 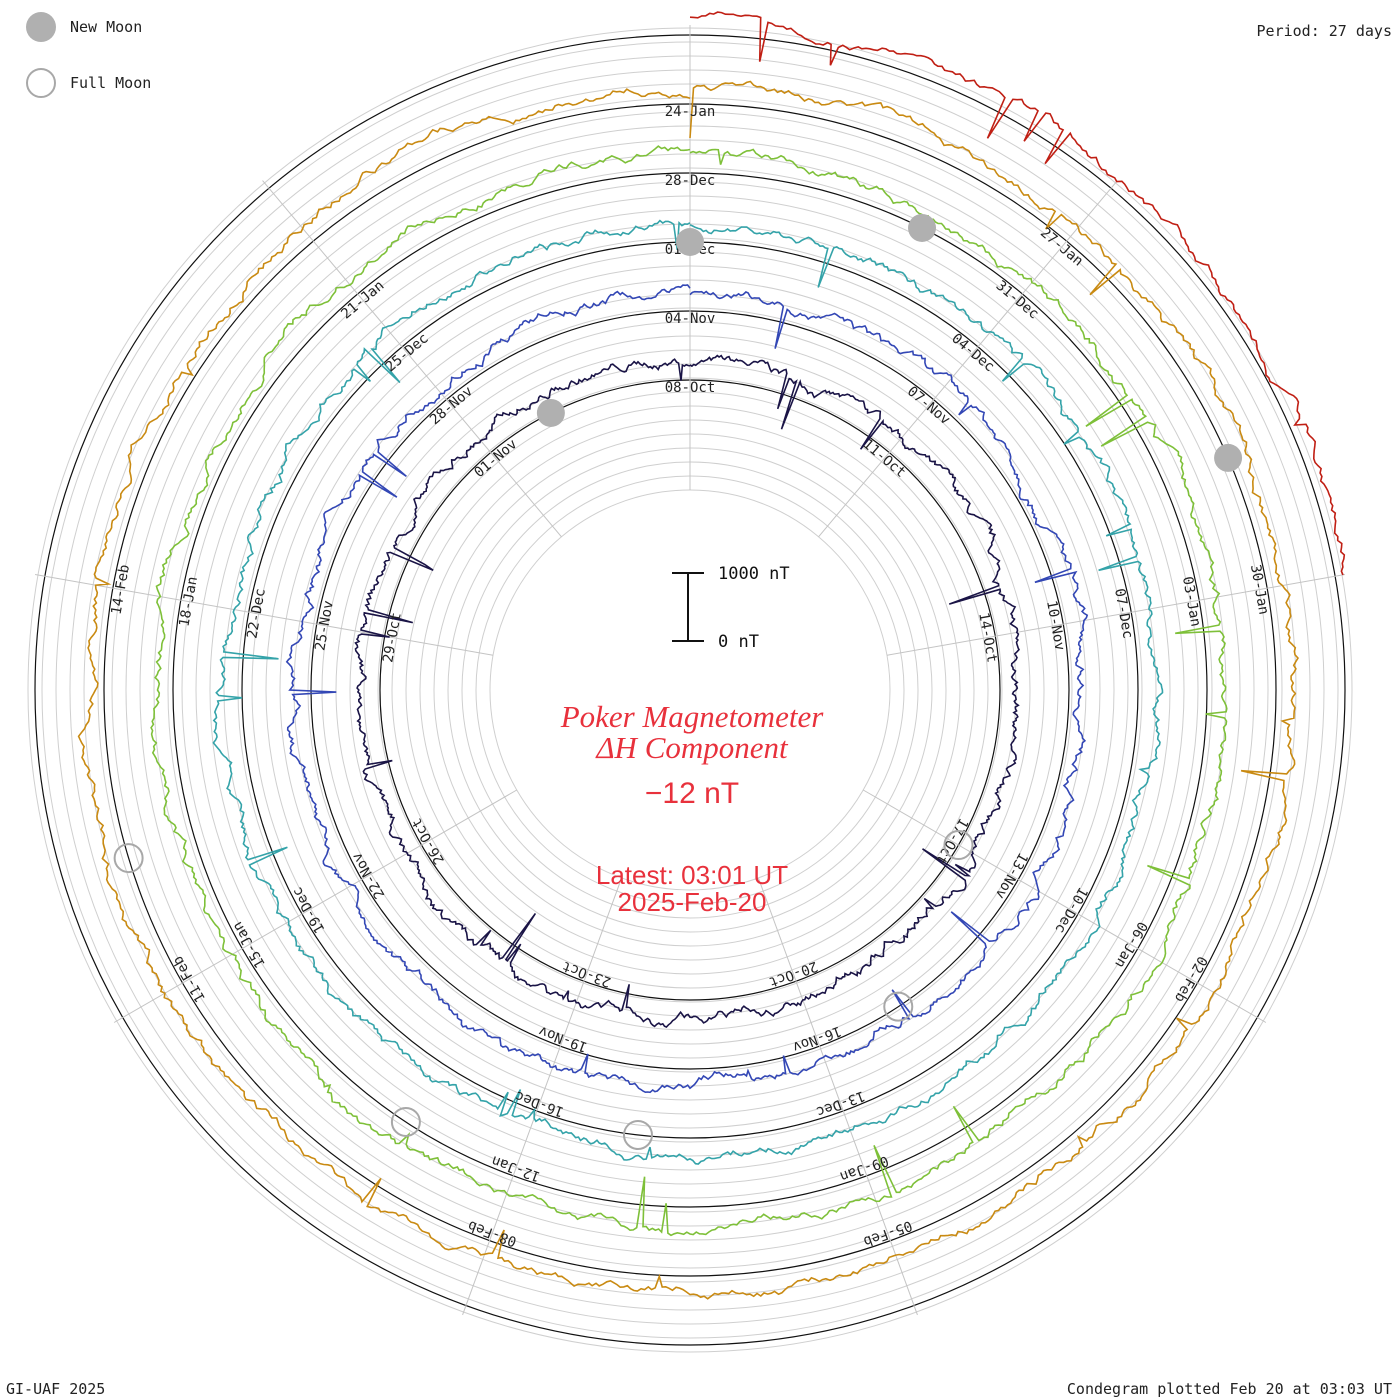 What do you see at coordinates (41, 83) in the screenshot?
I see `full-moon-icon` at bounding box center [41, 83].